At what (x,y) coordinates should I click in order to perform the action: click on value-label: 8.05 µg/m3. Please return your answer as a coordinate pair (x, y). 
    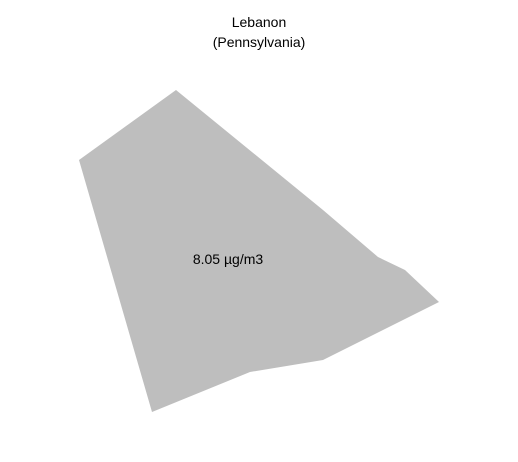
    Looking at the image, I should click on (228, 259).